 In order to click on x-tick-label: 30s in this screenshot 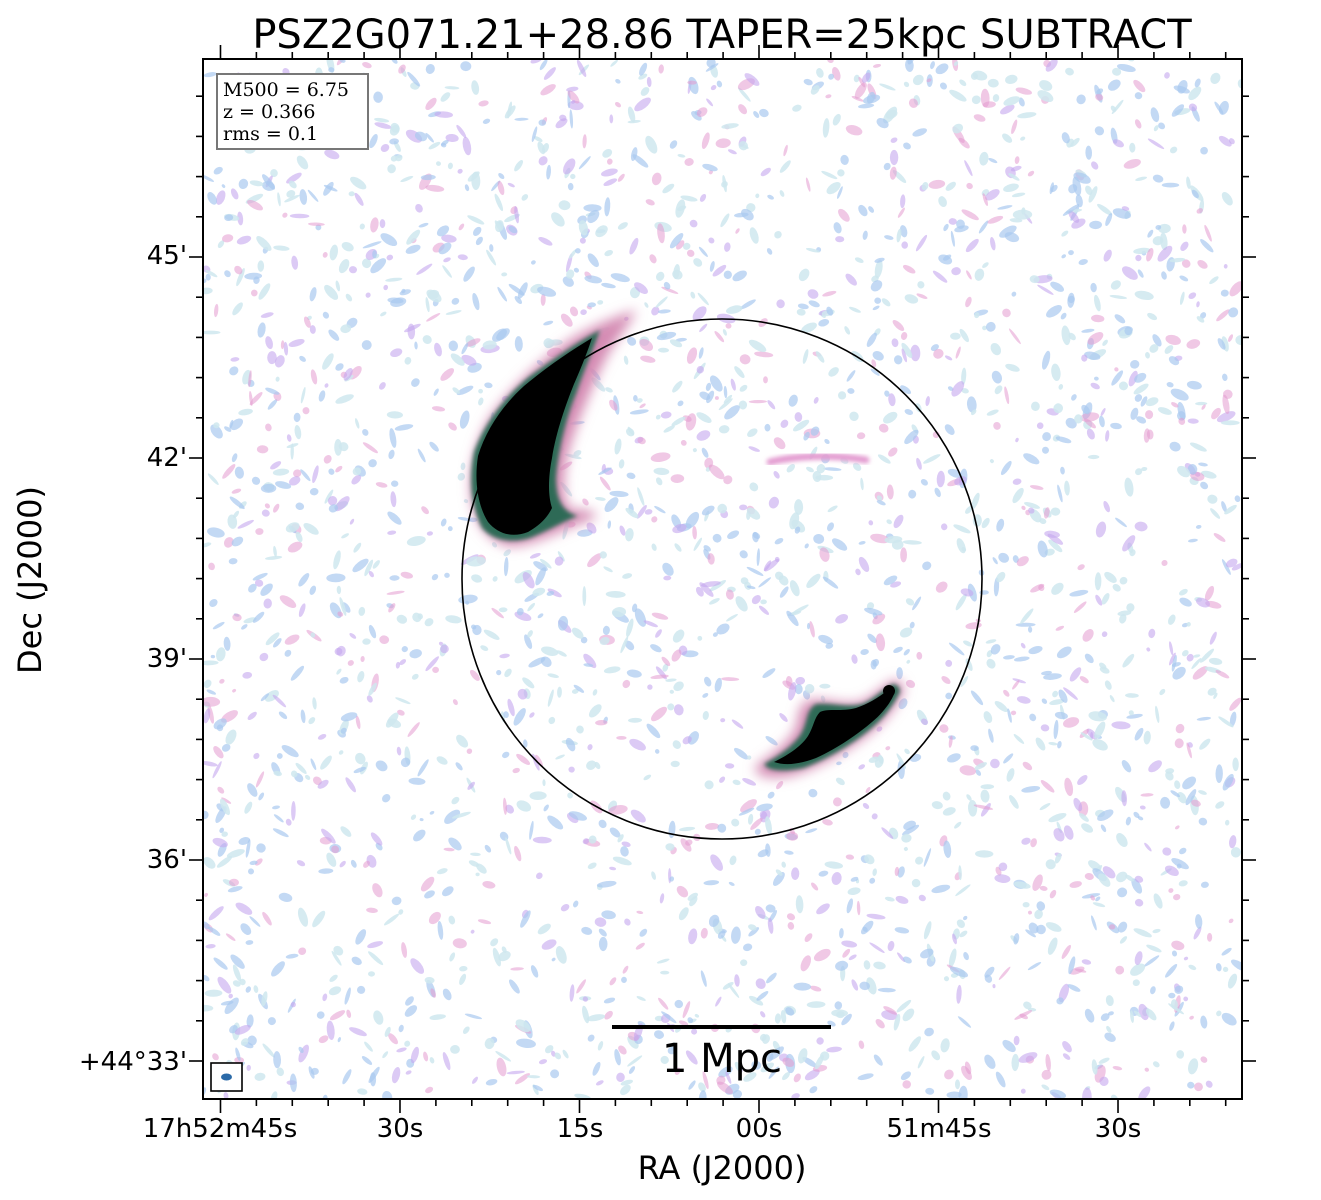, I will do `click(400, 1129)`.